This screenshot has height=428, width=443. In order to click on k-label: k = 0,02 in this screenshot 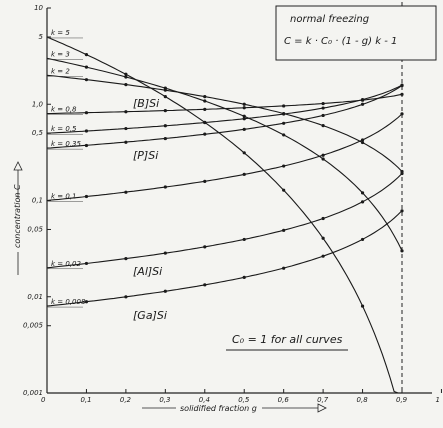, I will do `click(66, 264)`.